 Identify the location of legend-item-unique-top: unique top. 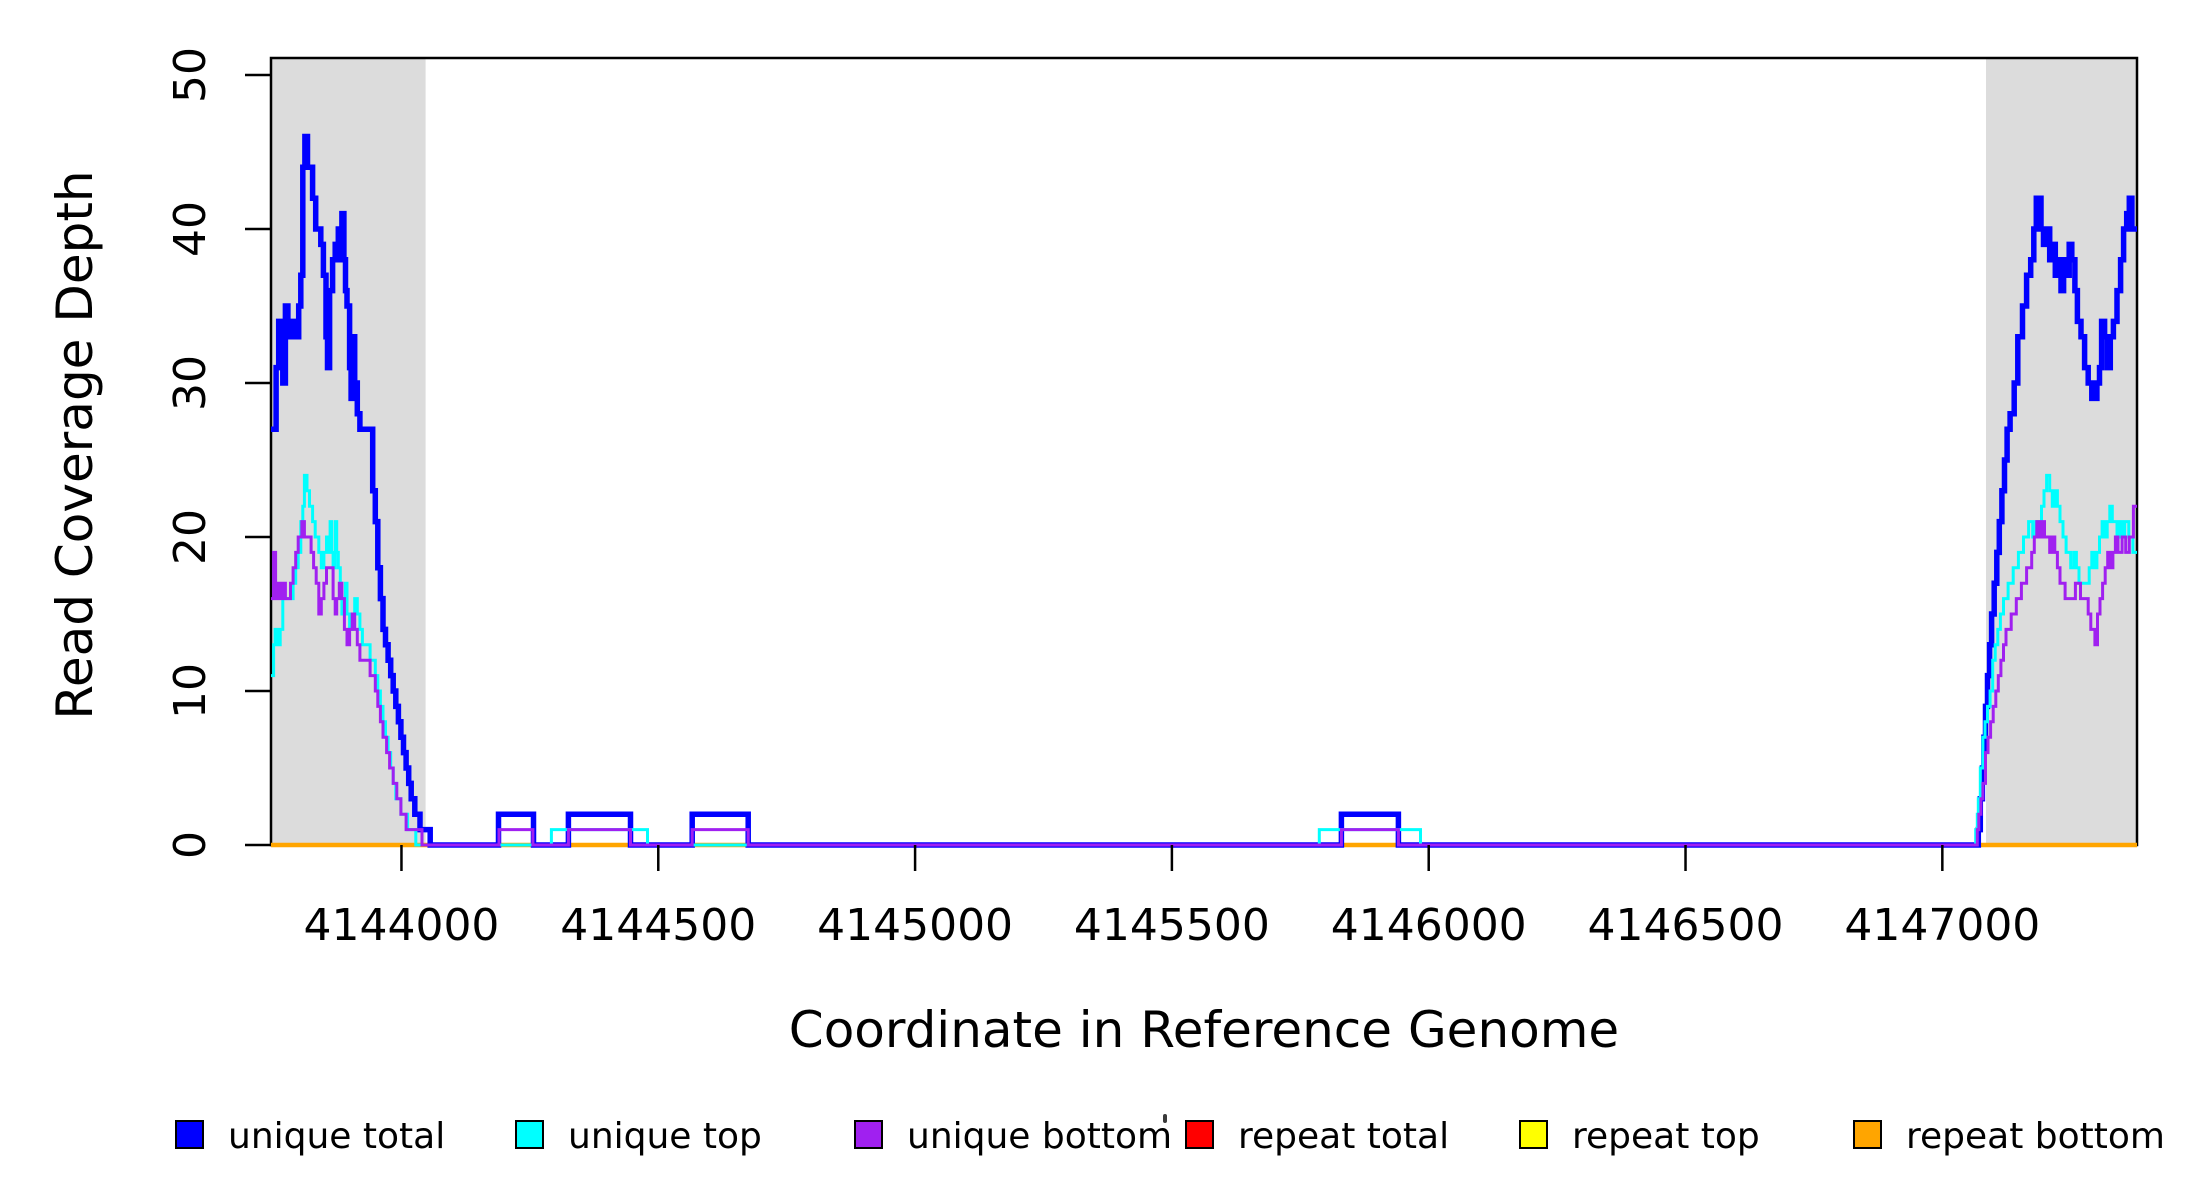
(638, 1136).